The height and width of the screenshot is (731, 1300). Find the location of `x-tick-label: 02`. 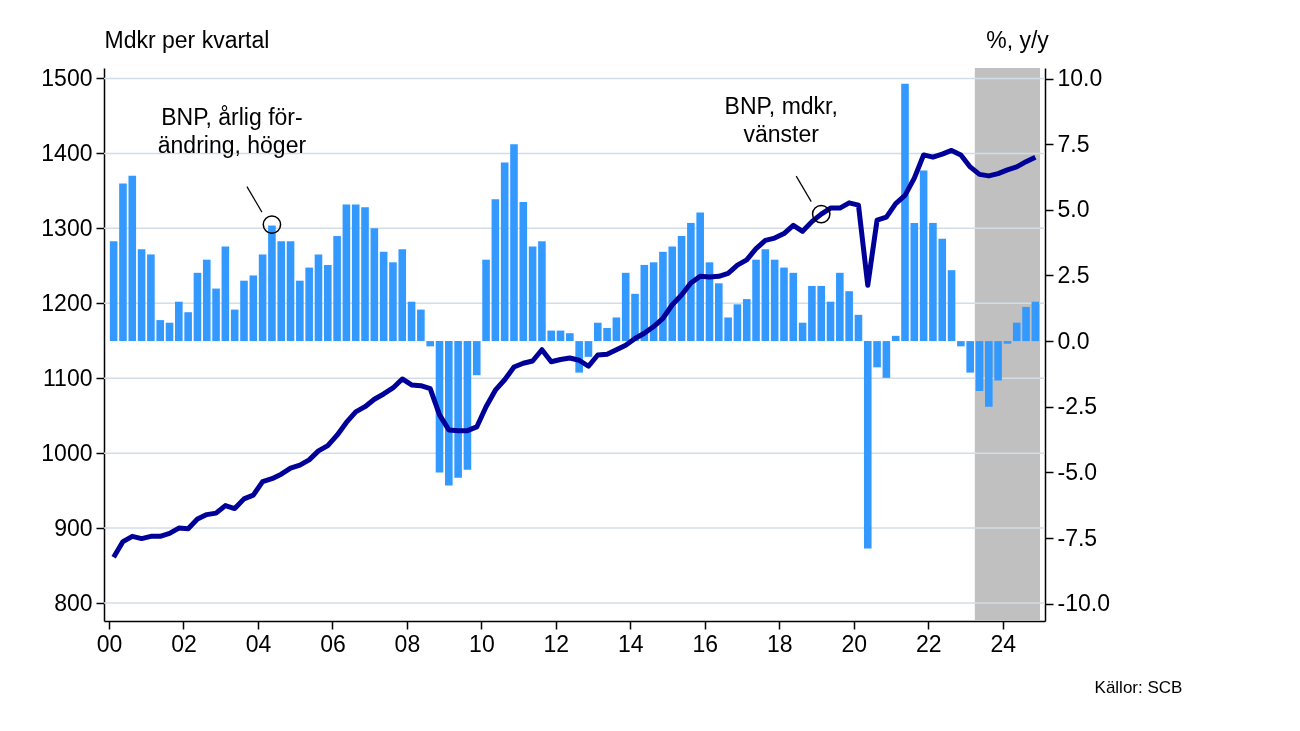

x-tick-label: 02 is located at coordinates (184, 643).